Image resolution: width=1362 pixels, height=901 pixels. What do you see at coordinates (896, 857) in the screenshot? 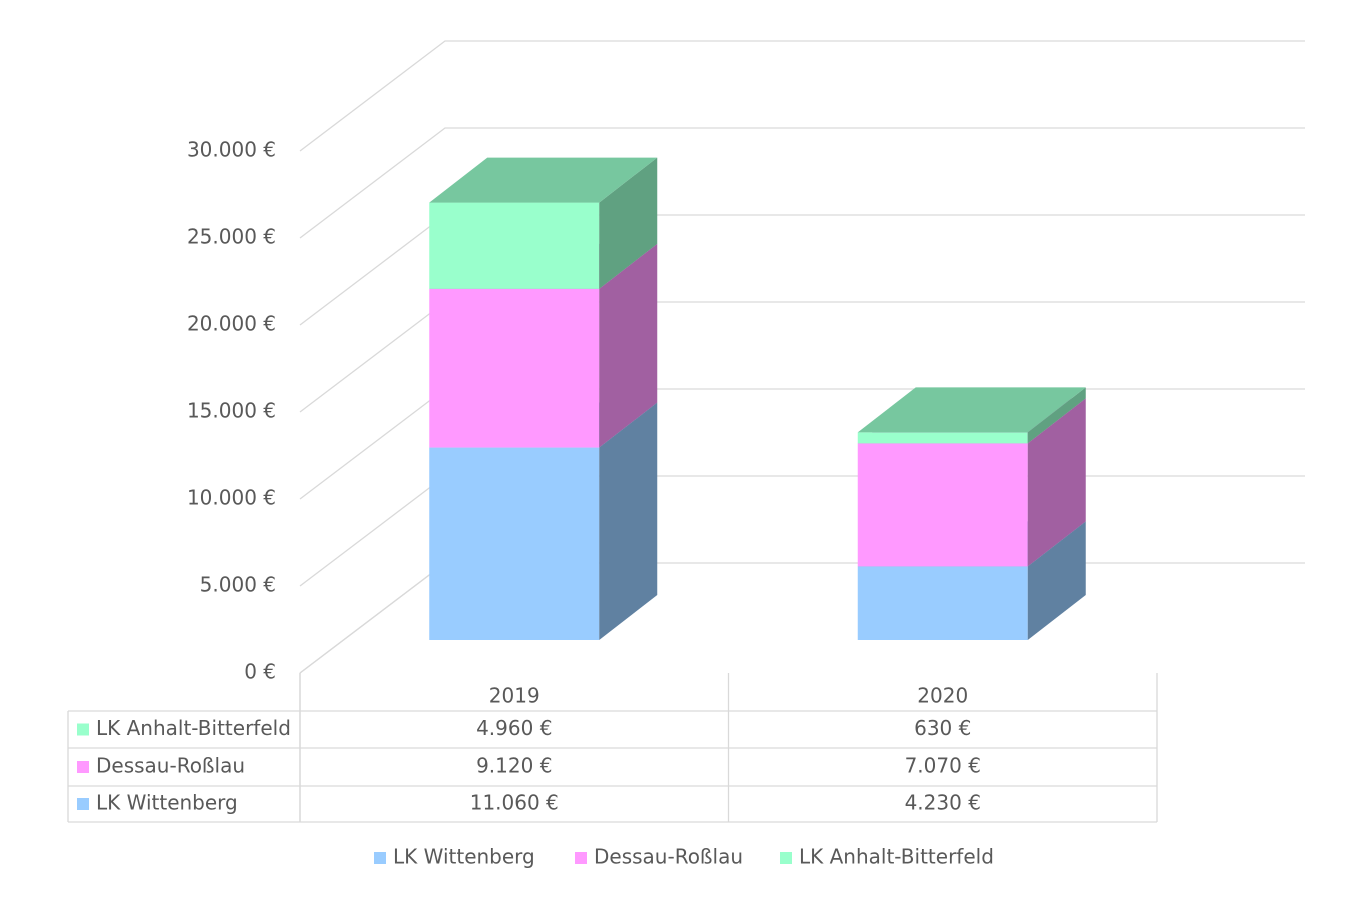
I see `legend-label: LK Anhalt-Bitterfeld` at bounding box center [896, 857].